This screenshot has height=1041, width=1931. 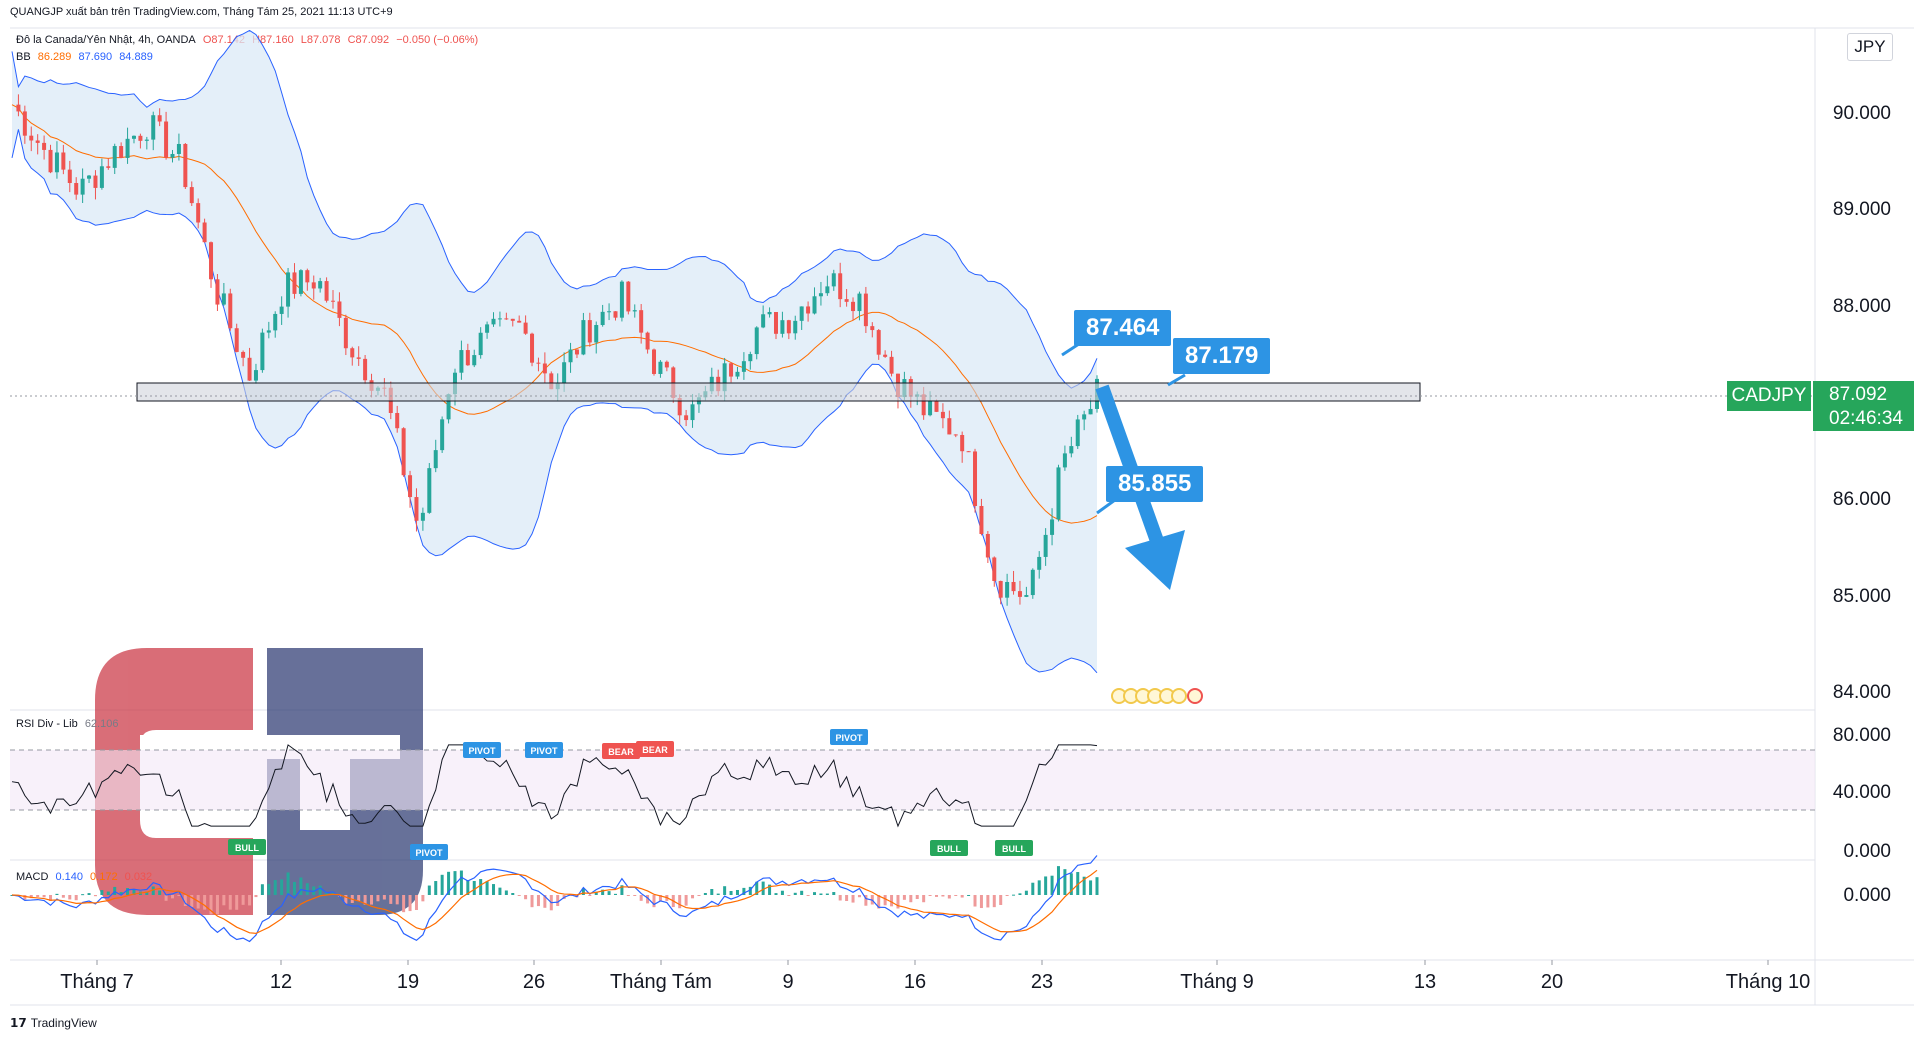 What do you see at coordinates (1222, 356) in the screenshot?
I see `callout-87179: 87.179` at bounding box center [1222, 356].